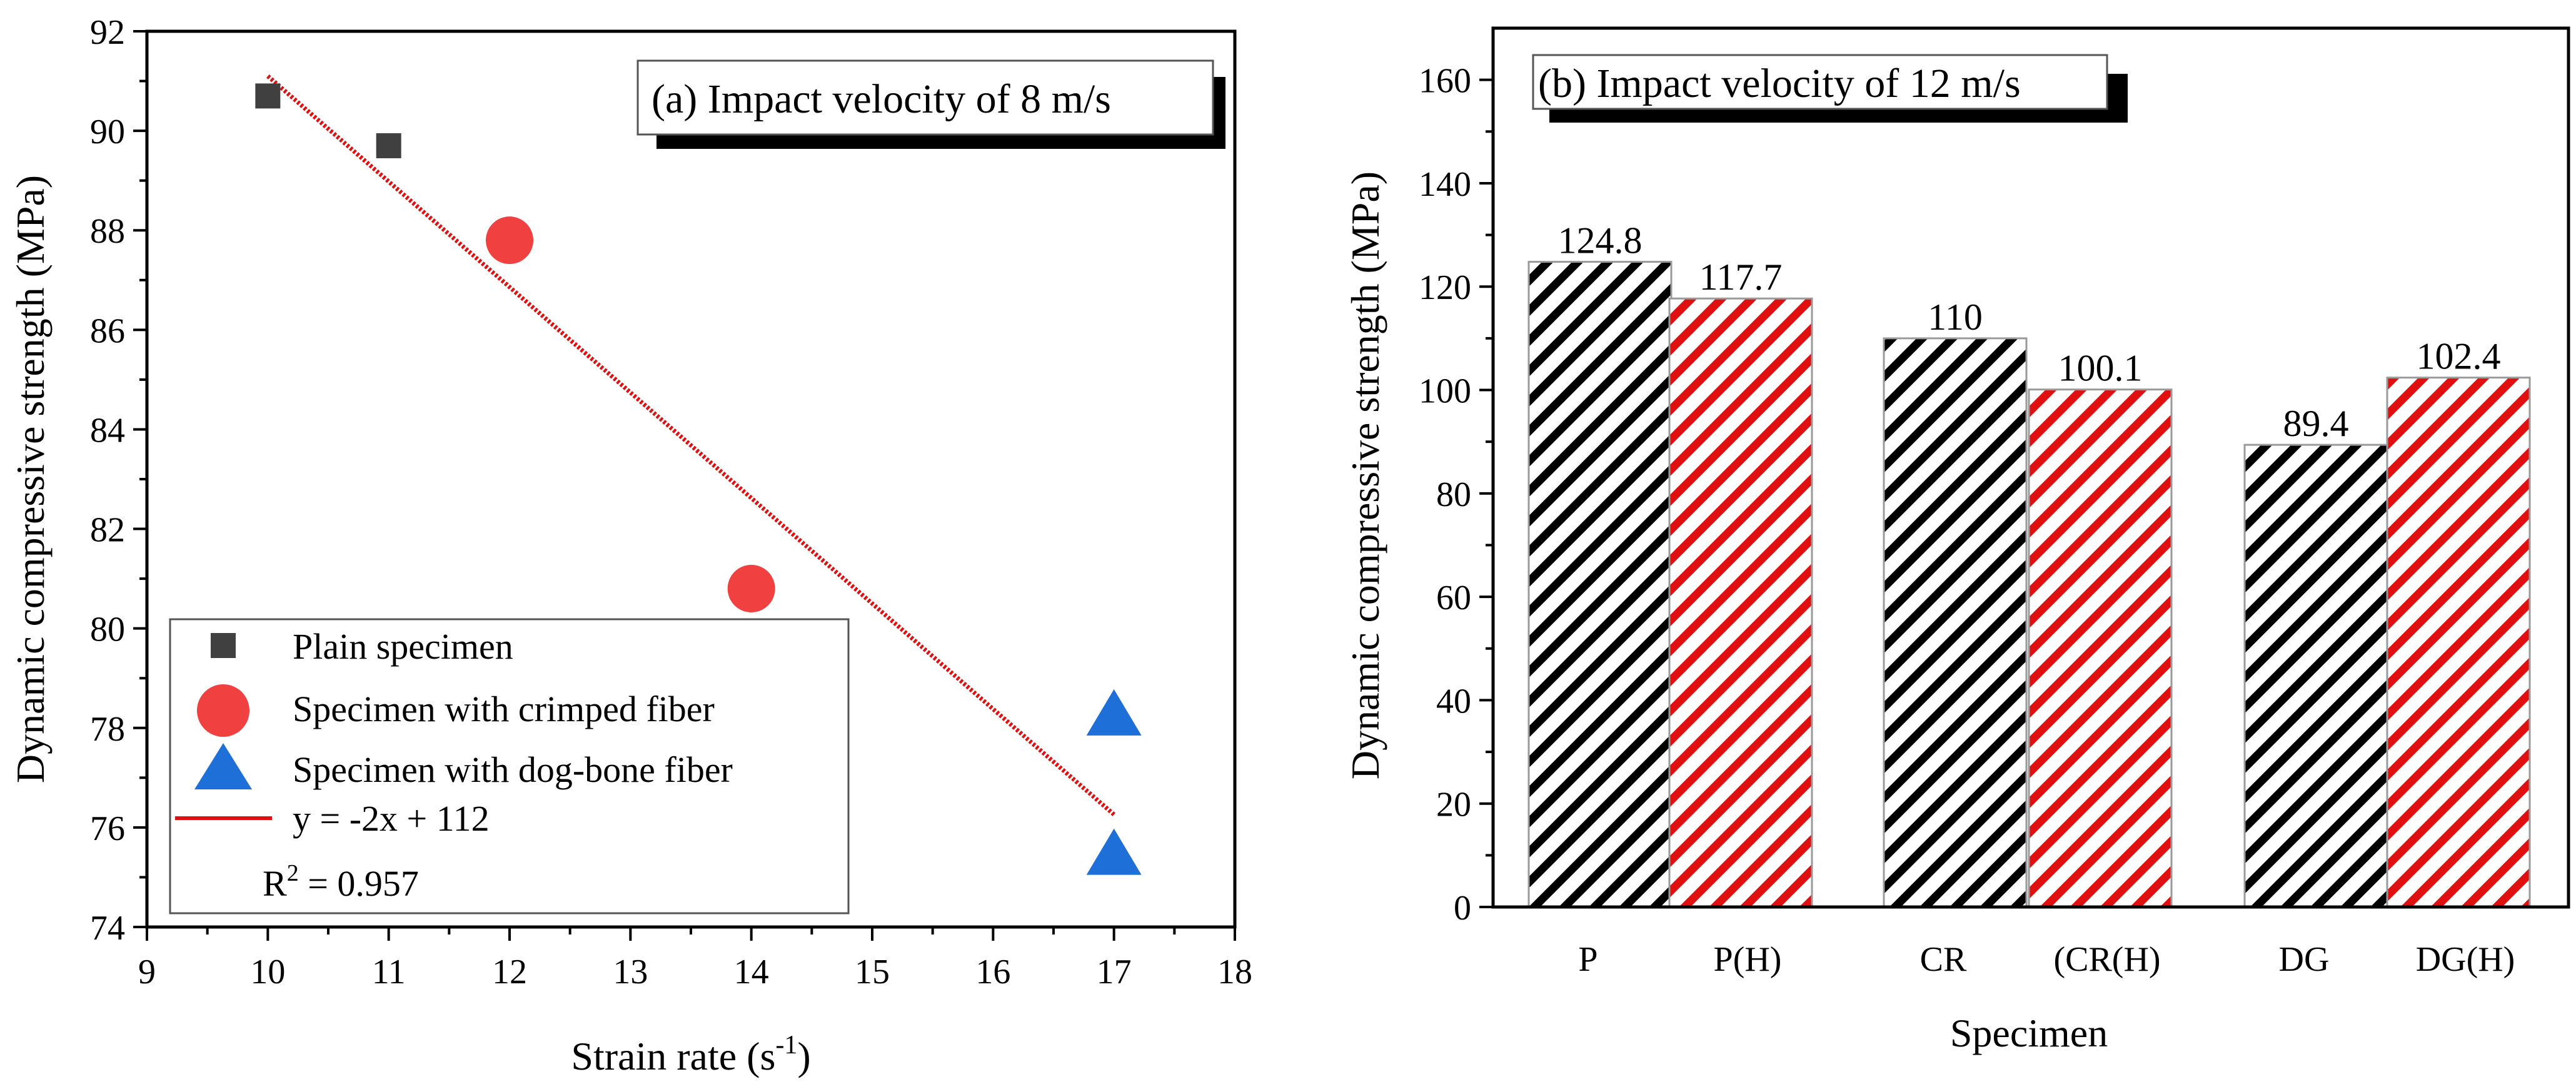 This screenshot has height=1084, width=2576. I want to click on a-x-tick-label: 14, so click(751, 972).